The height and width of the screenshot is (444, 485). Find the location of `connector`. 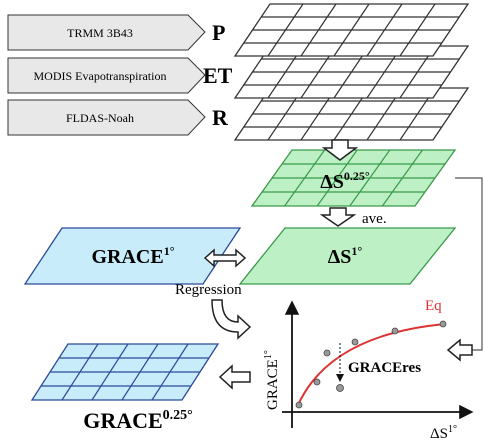

connector is located at coordinates (469, 264).